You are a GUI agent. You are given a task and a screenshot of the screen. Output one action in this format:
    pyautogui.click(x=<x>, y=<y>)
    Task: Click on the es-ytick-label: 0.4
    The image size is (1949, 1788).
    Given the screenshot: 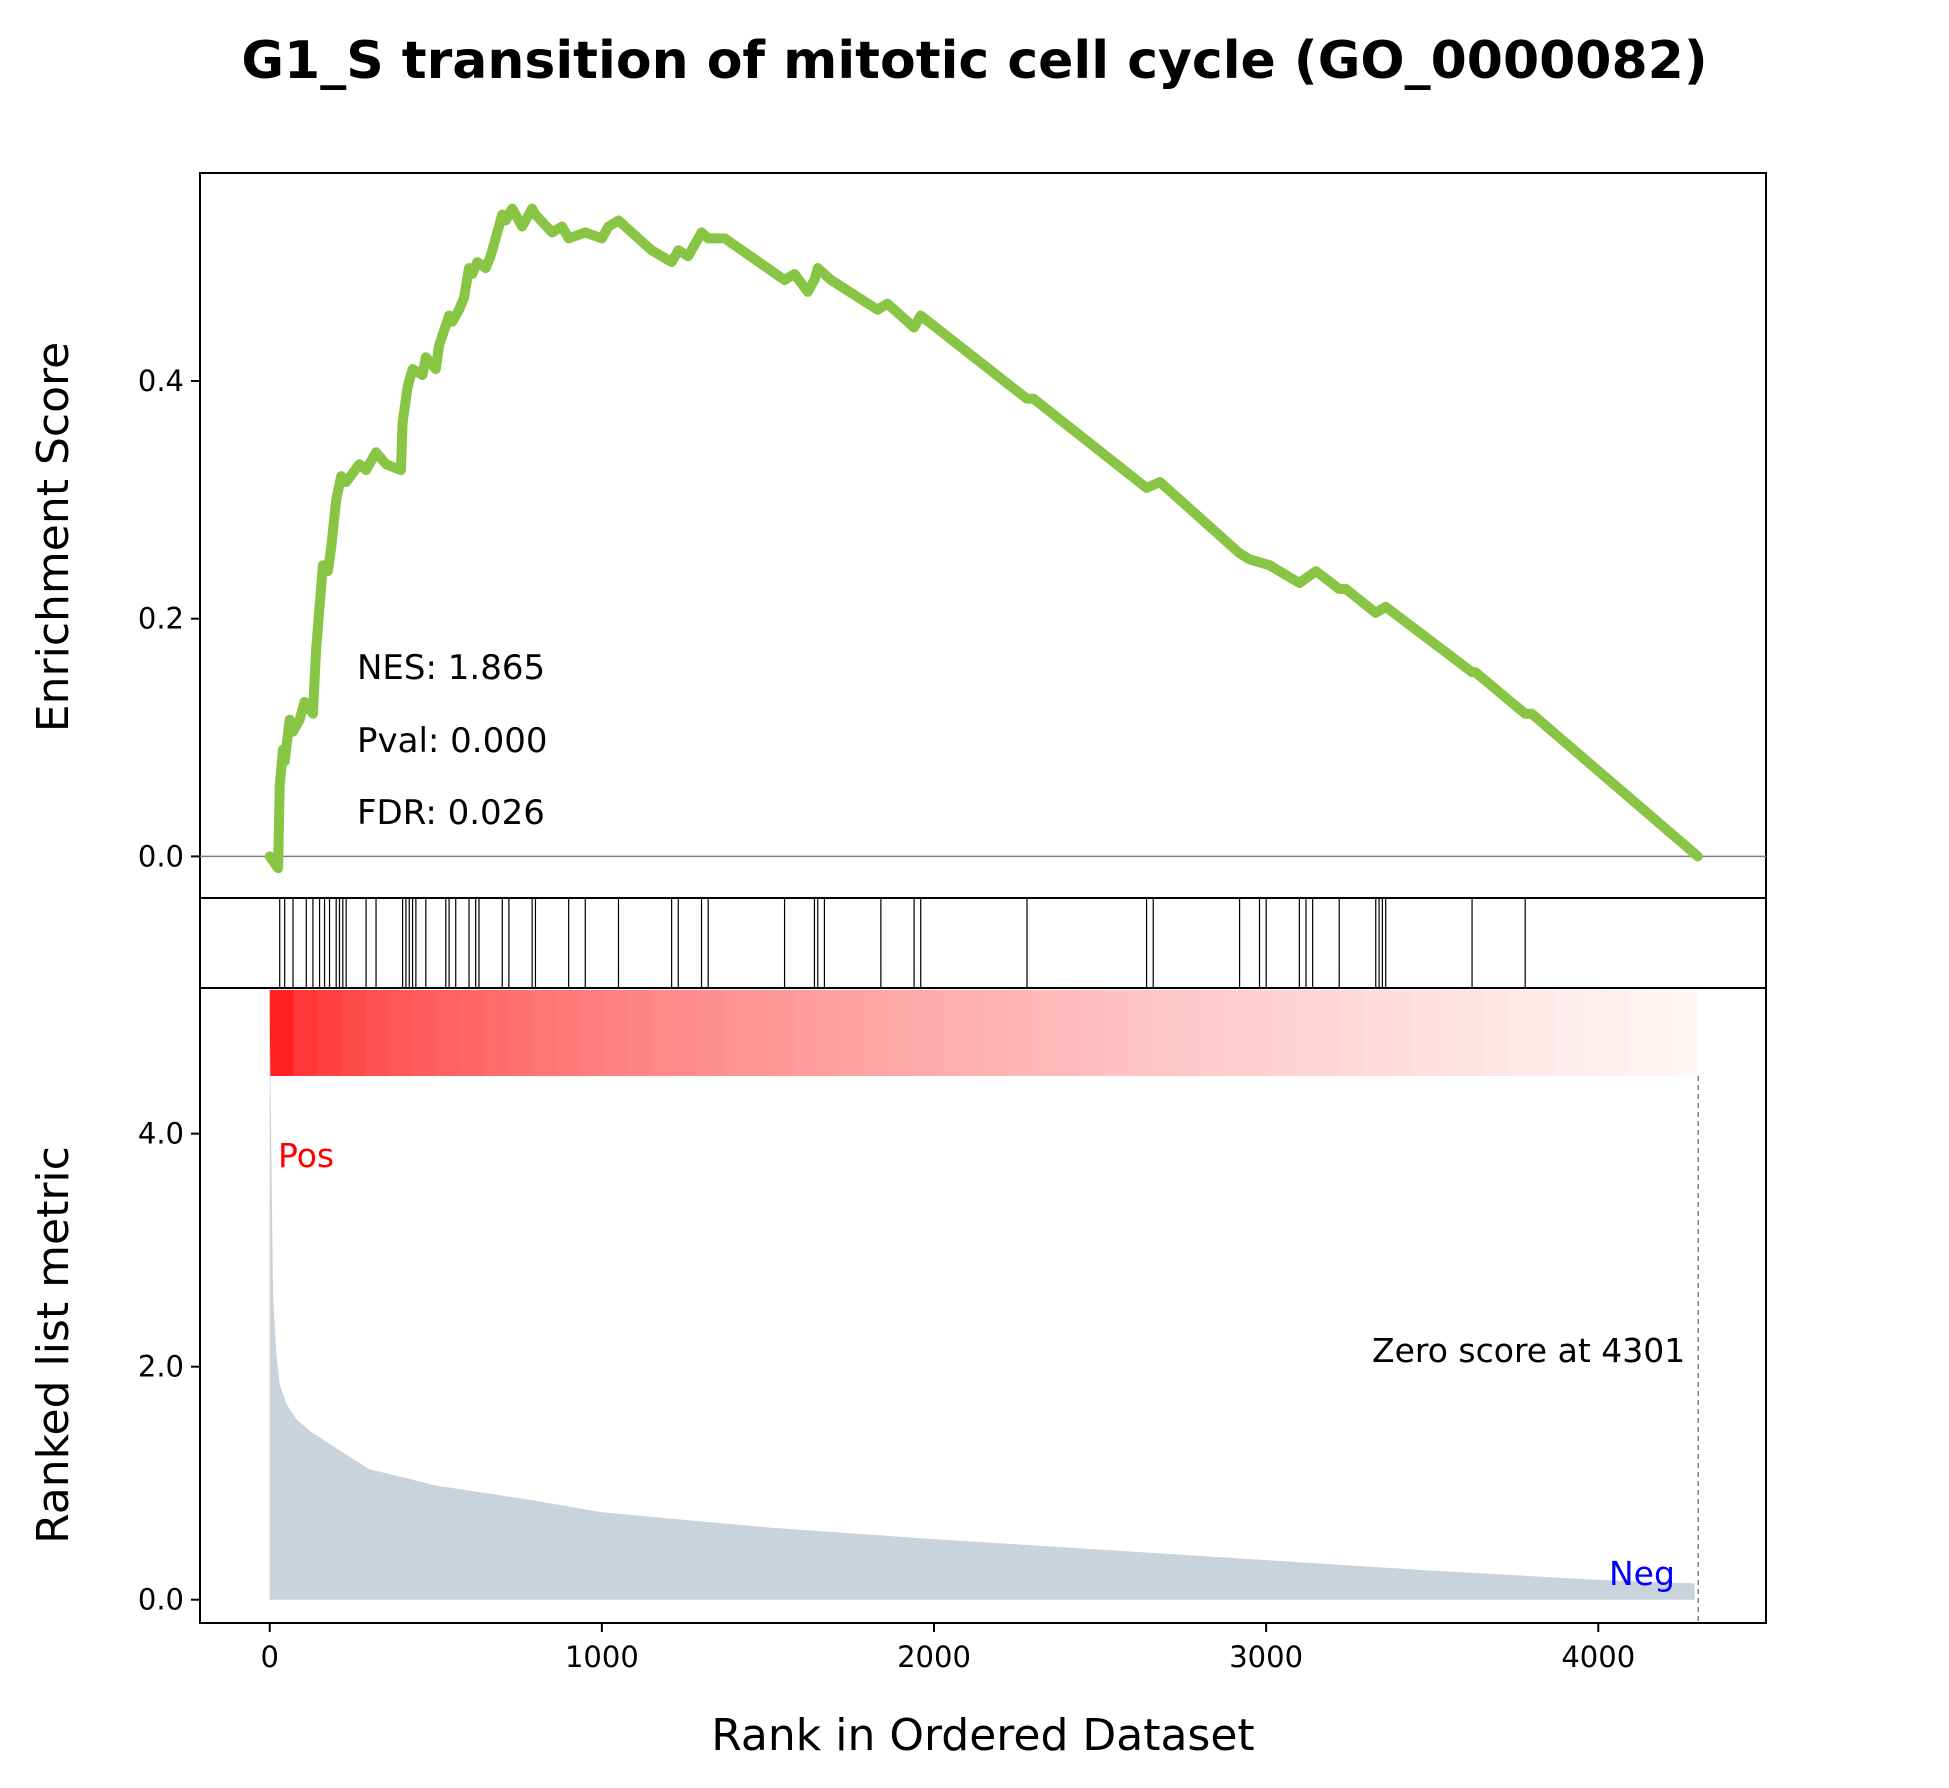 What is the action you would take?
    pyautogui.click(x=161, y=381)
    